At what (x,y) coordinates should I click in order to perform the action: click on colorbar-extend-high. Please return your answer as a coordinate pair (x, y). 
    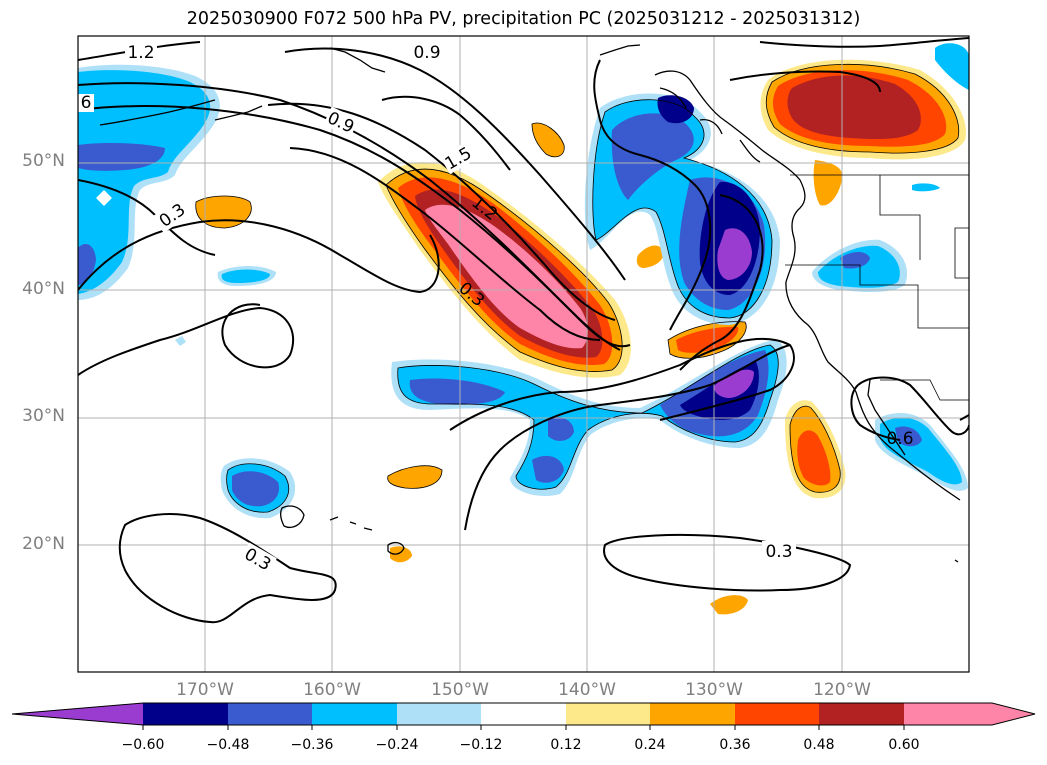
    Looking at the image, I should click on (969, 714).